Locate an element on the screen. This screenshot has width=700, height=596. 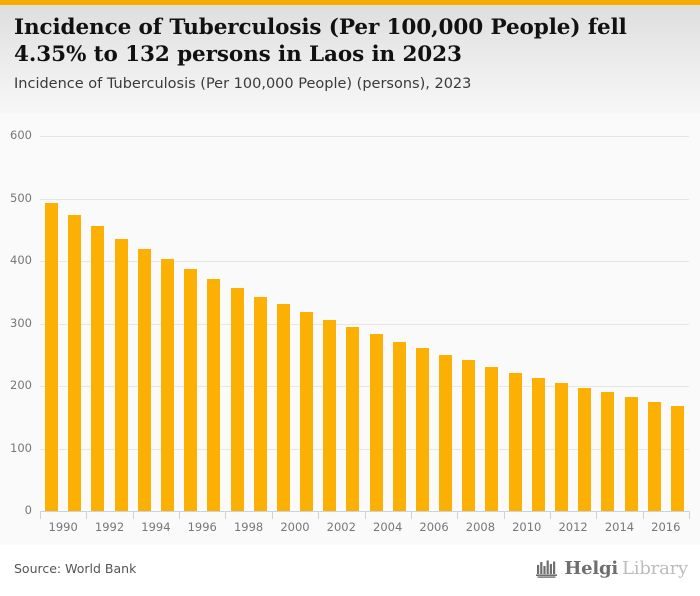
x-axis-line is located at coordinates (364, 511).